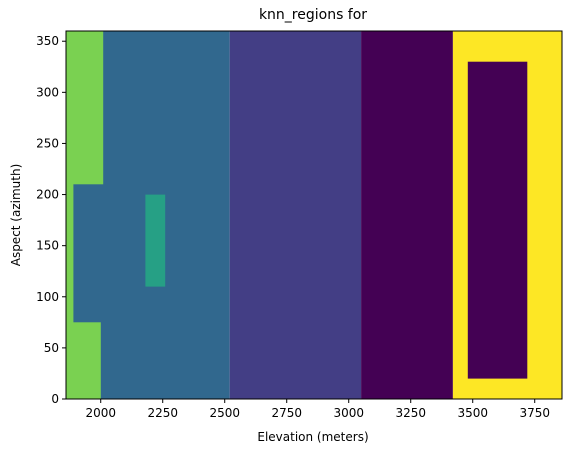  What do you see at coordinates (313, 15) in the screenshot?
I see `chart-title: knn_regions for` at bounding box center [313, 15].